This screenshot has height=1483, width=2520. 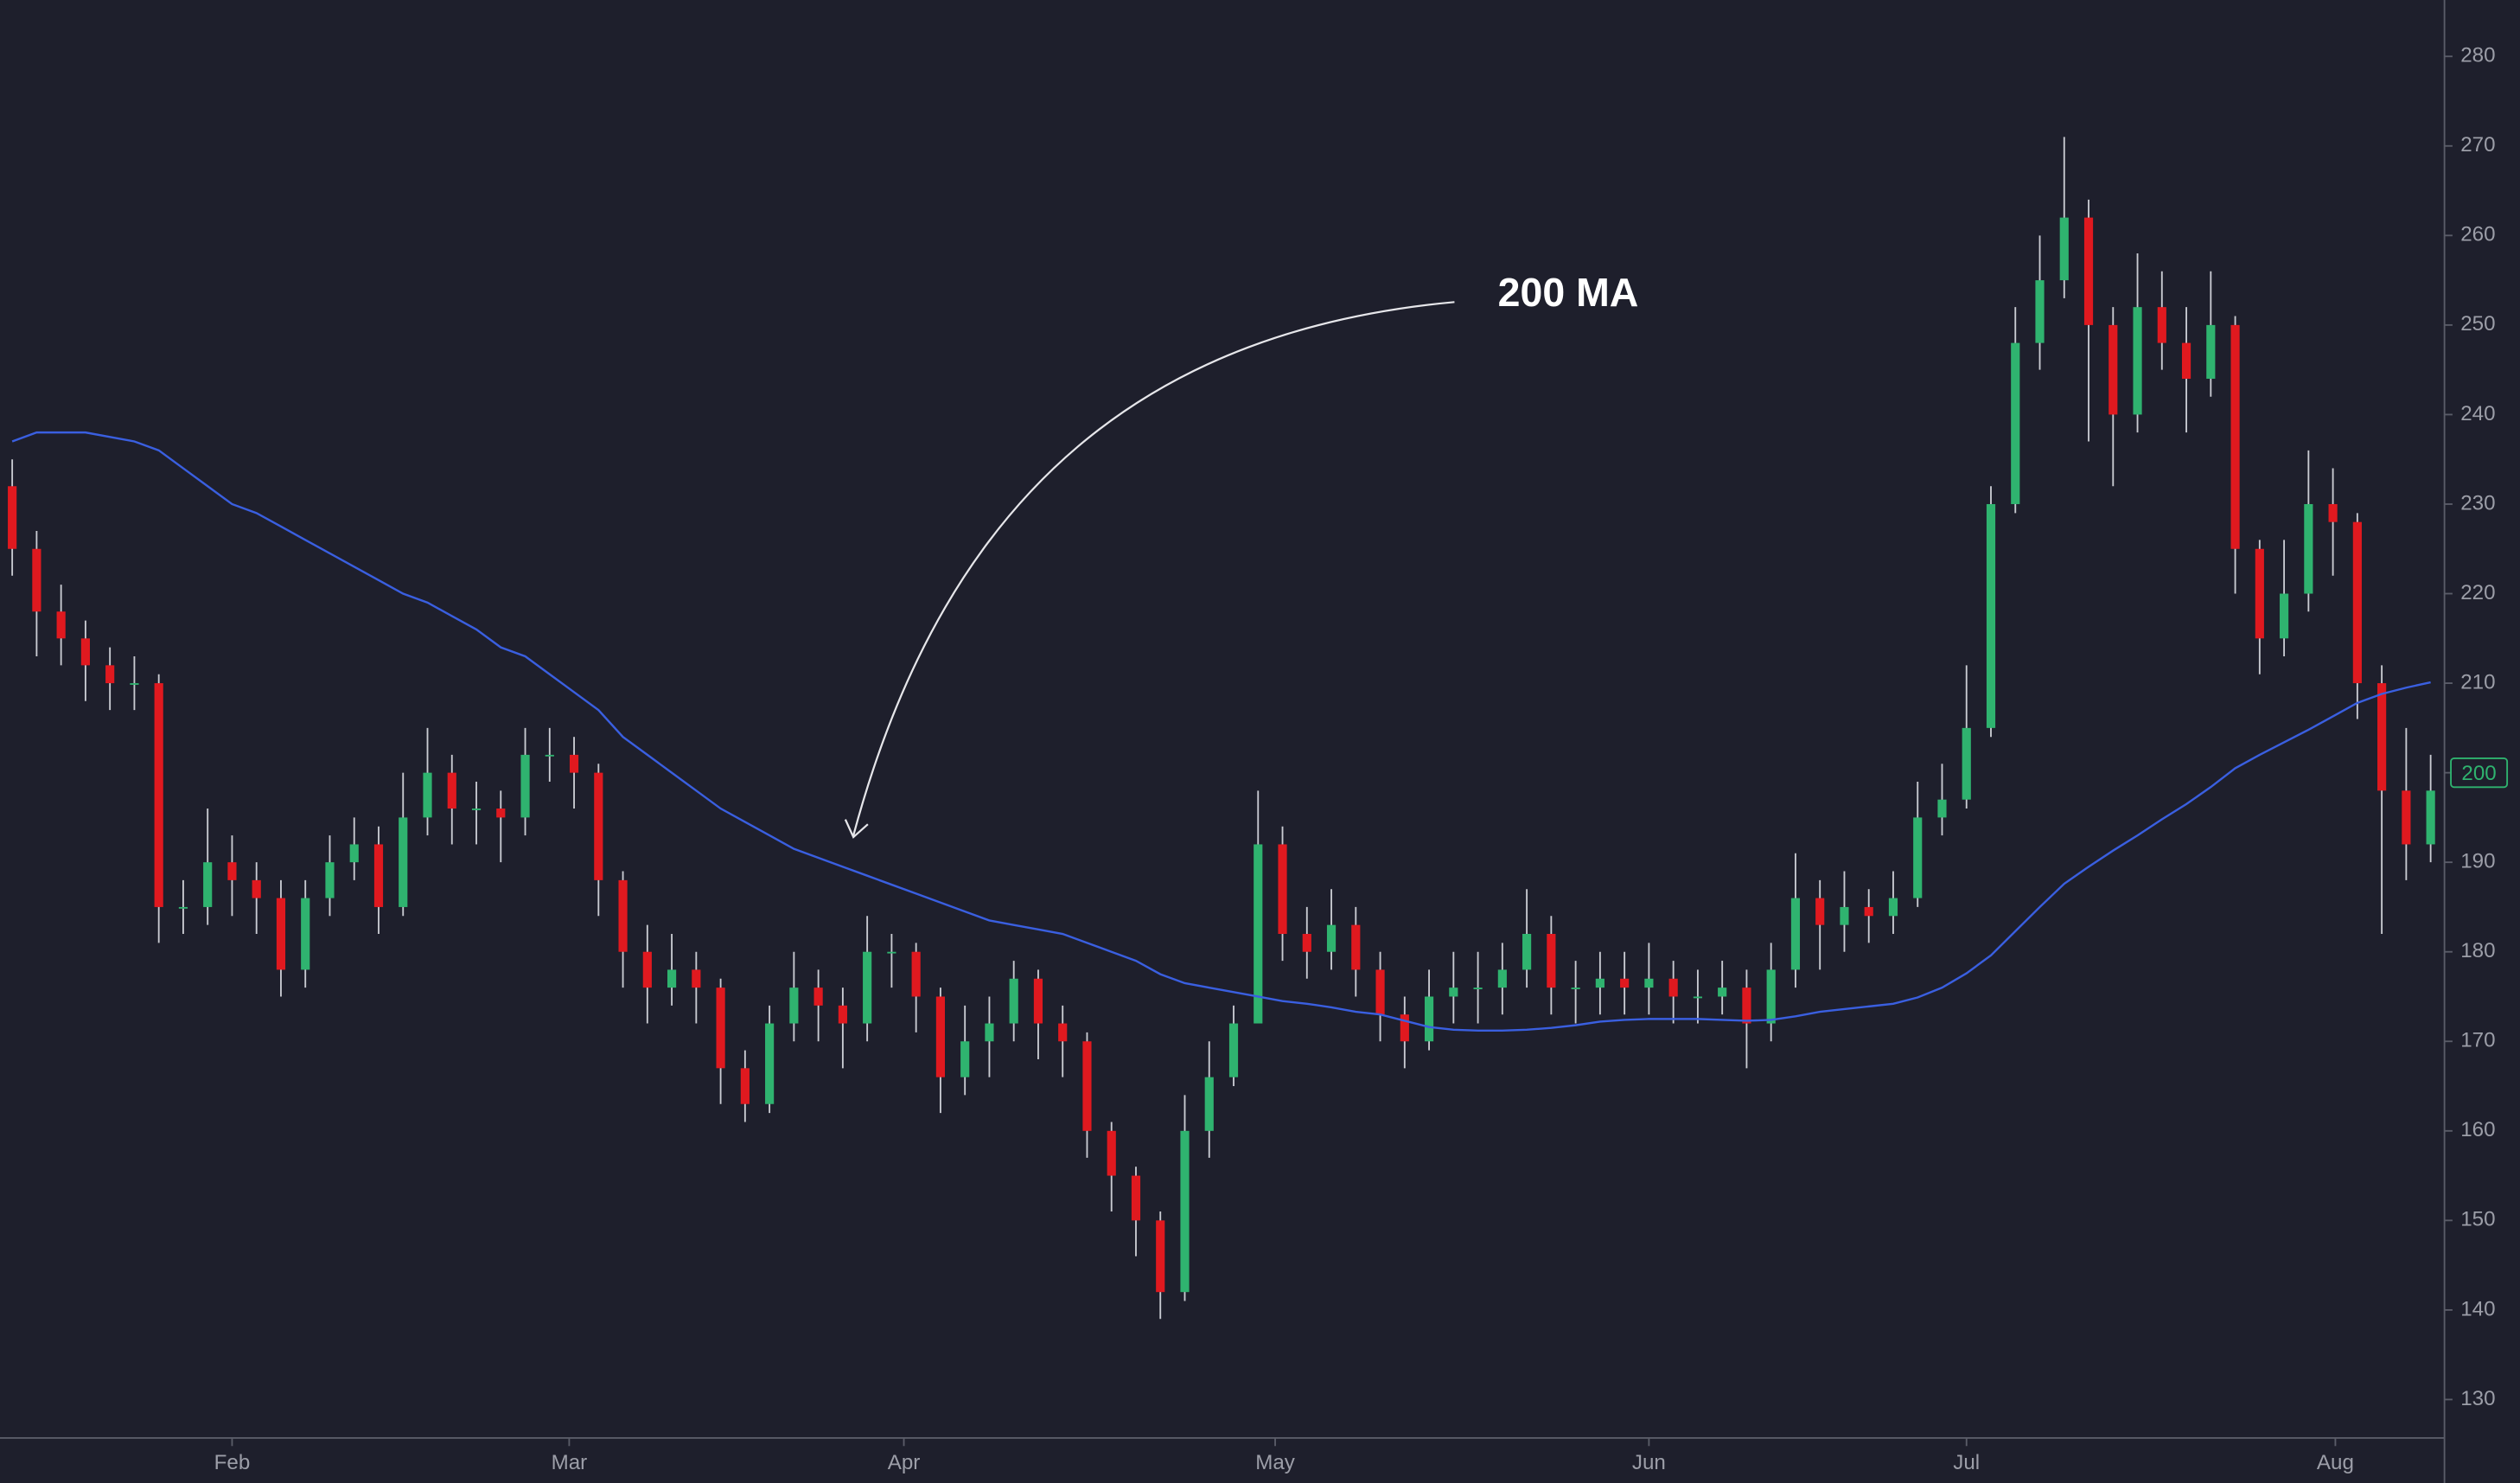 I want to click on x-tick-label: May, so click(x=1275, y=1462).